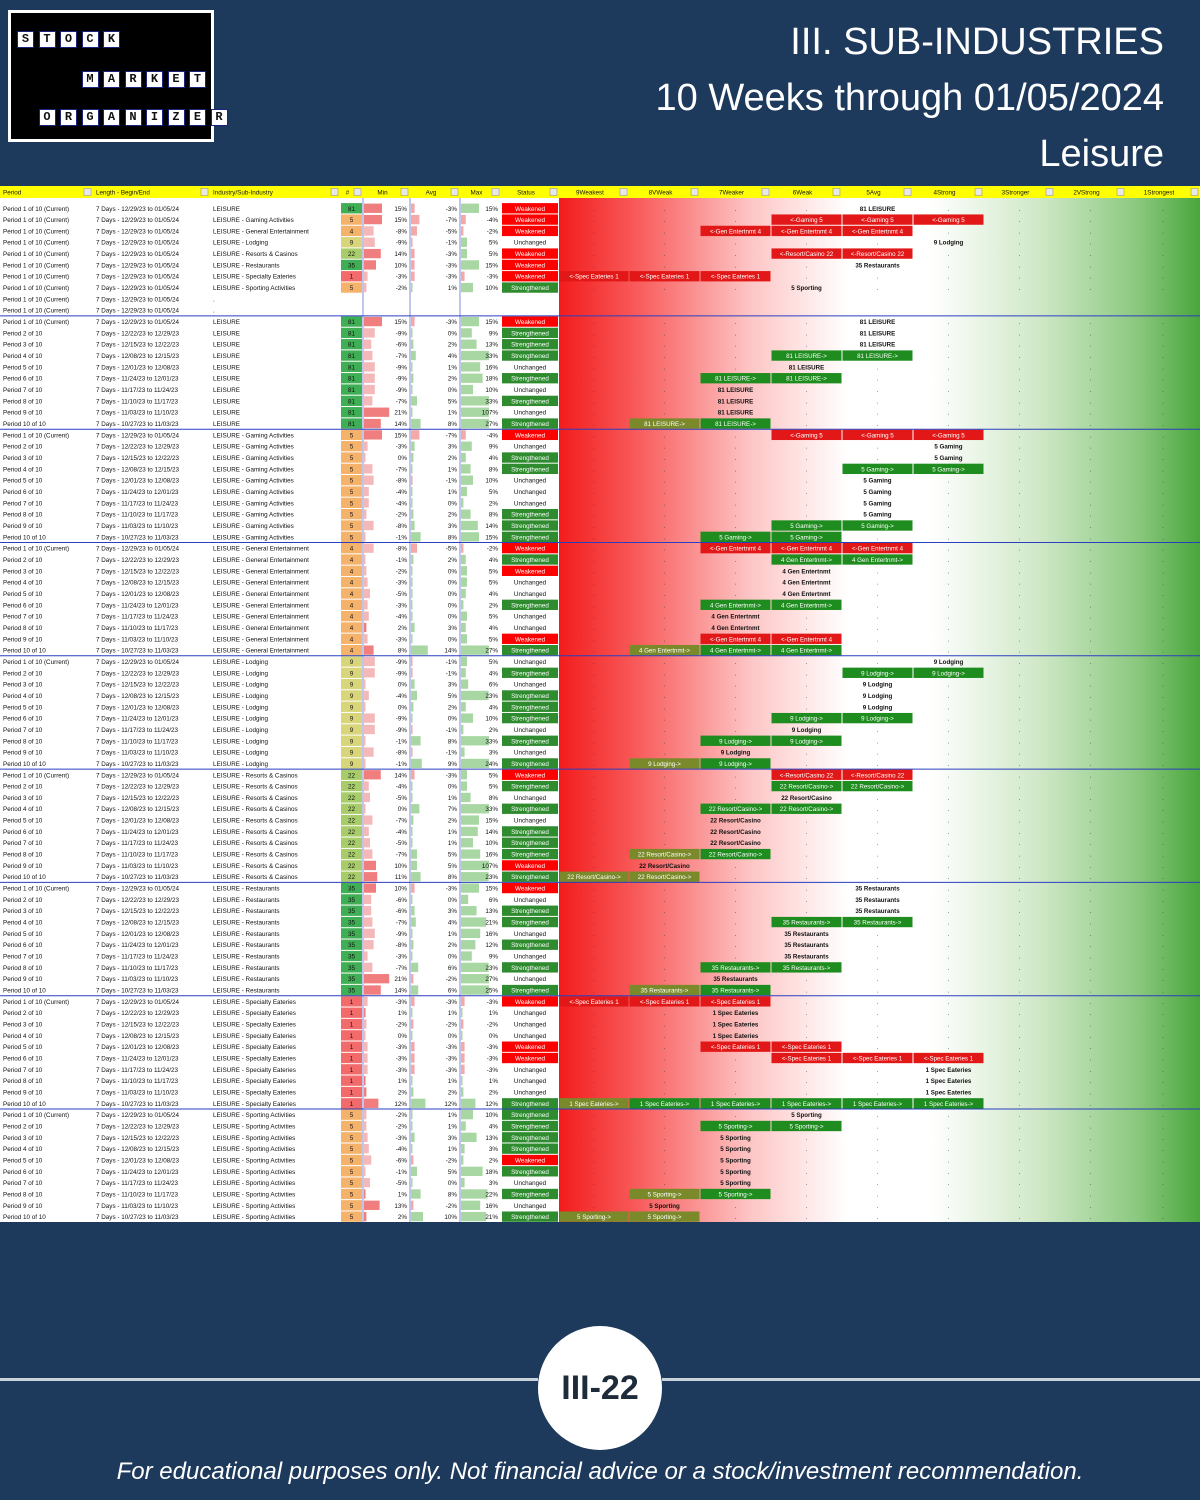 This screenshot has height=1500, width=1200. What do you see at coordinates (401, 877) in the screenshot?
I see `value-cell: 11%` at bounding box center [401, 877].